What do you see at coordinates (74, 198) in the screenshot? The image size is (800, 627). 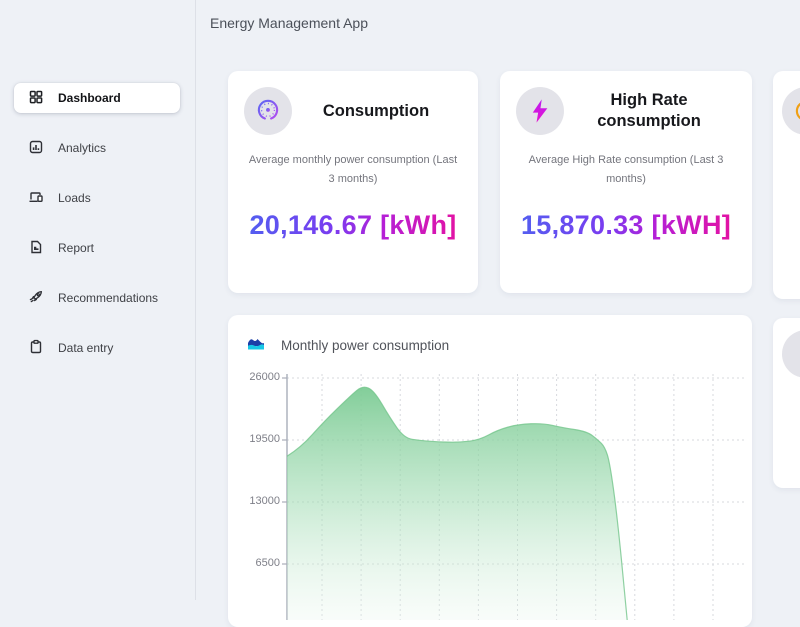 I see `sidebar-item-label: Loads` at bounding box center [74, 198].